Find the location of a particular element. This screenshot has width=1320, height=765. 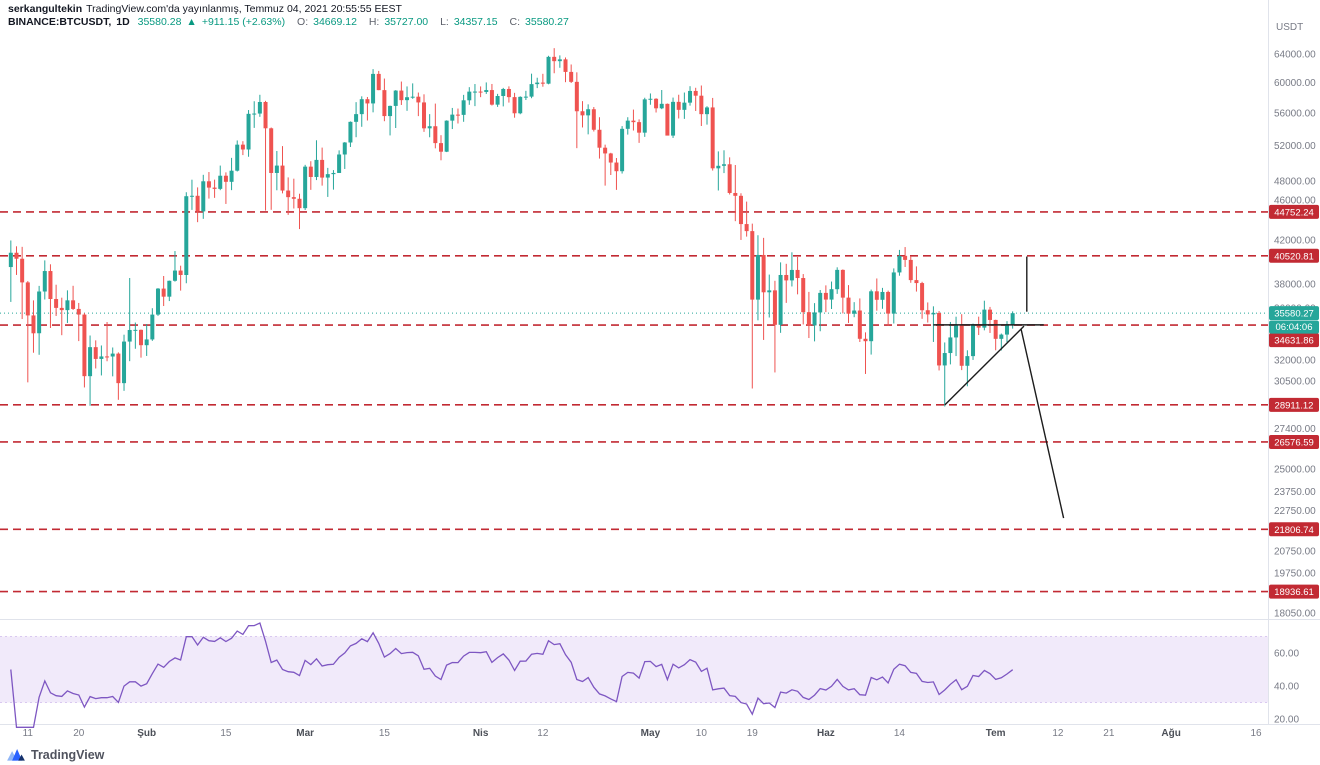

trend-drawings is located at coordinates (999, 387).